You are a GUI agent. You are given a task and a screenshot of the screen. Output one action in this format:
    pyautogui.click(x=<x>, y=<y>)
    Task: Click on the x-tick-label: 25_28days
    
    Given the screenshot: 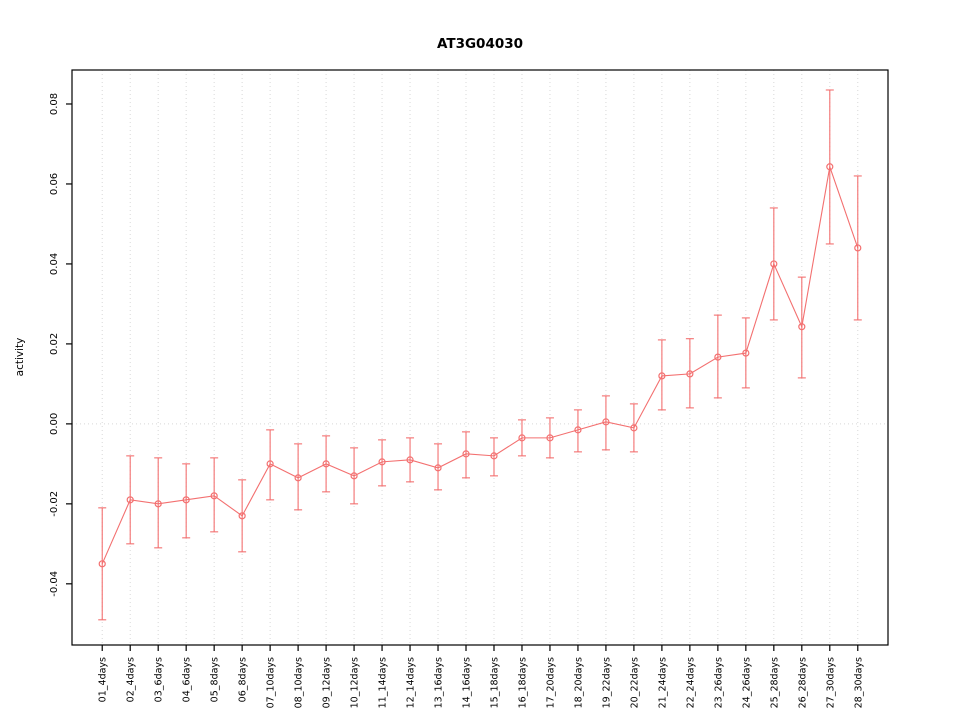 What is the action you would take?
    pyautogui.click(x=774, y=682)
    